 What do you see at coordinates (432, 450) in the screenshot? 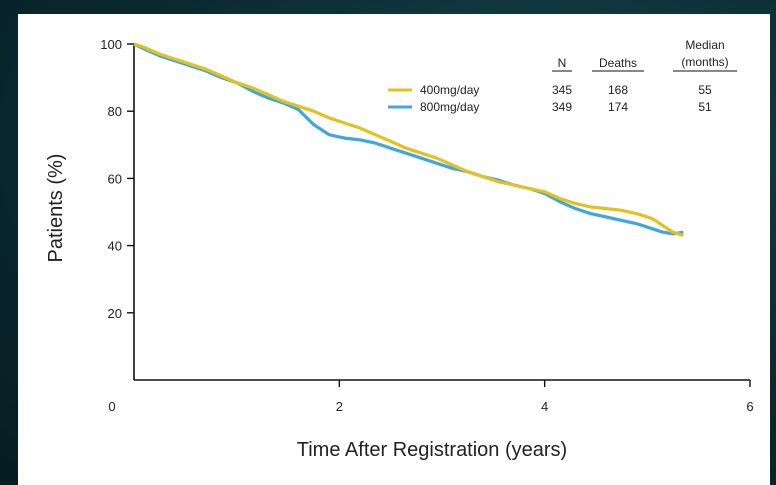
I see `x-axis-title: Time After Registration (years)` at bounding box center [432, 450].